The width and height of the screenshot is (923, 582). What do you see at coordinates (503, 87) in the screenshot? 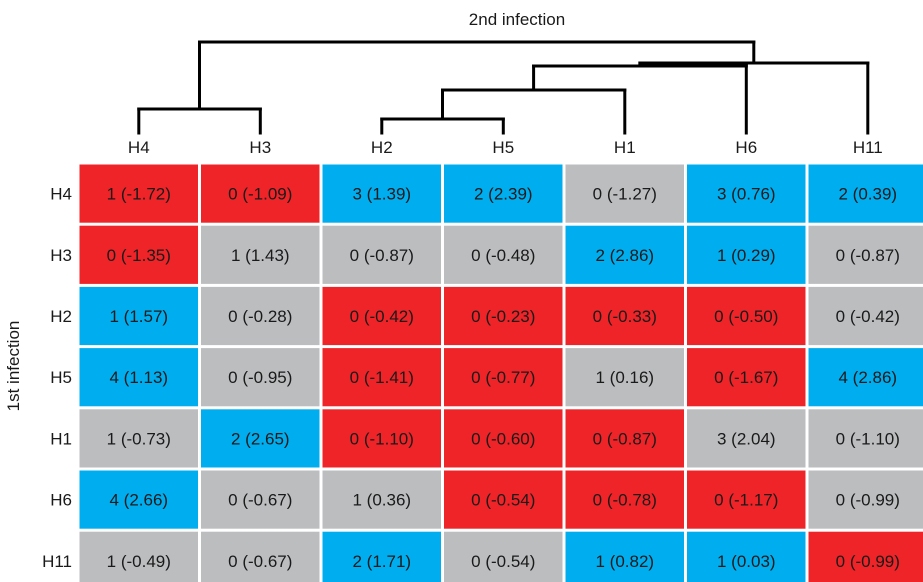
I see `column-dendrogram` at bounding box center [503, 87].